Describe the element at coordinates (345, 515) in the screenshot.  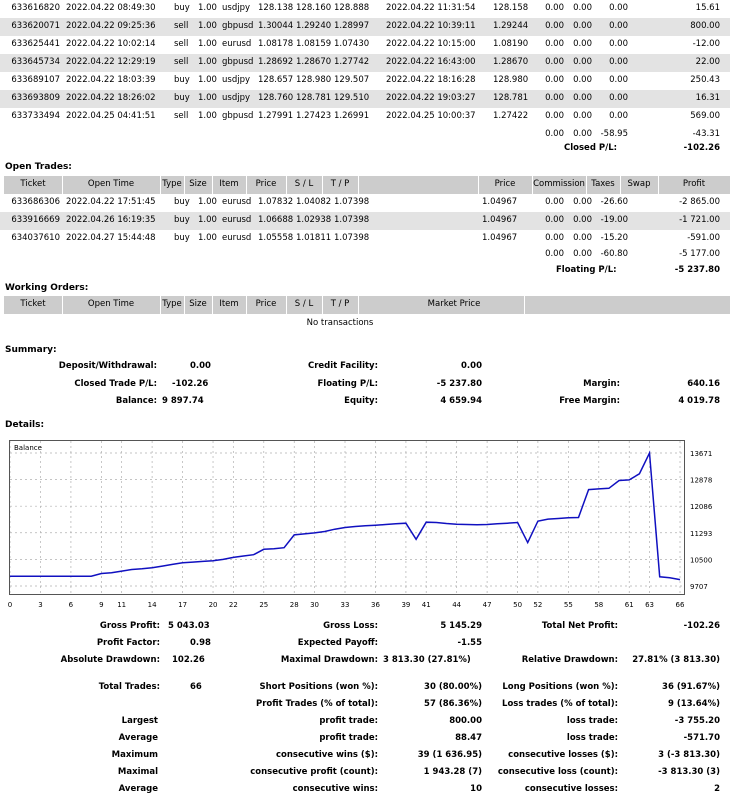
I see `balance-line` at that location.